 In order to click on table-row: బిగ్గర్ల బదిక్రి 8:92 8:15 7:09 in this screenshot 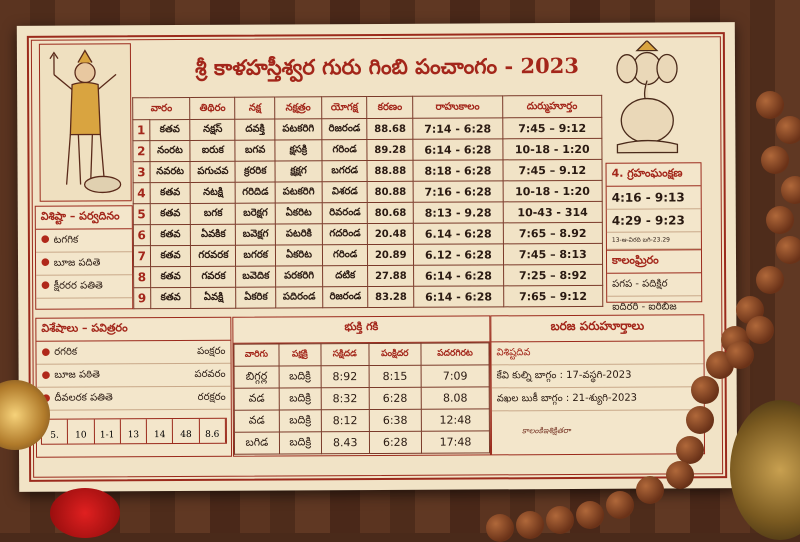, I will do `click(362, 376)`.